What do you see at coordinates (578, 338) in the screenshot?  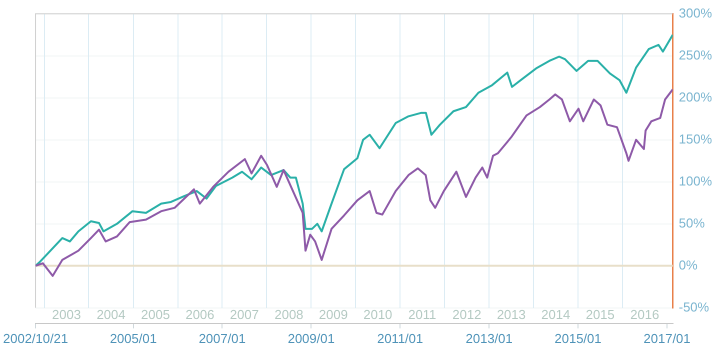 I see `x-tick-label: 2015/01` at bounding box center [578, 338].